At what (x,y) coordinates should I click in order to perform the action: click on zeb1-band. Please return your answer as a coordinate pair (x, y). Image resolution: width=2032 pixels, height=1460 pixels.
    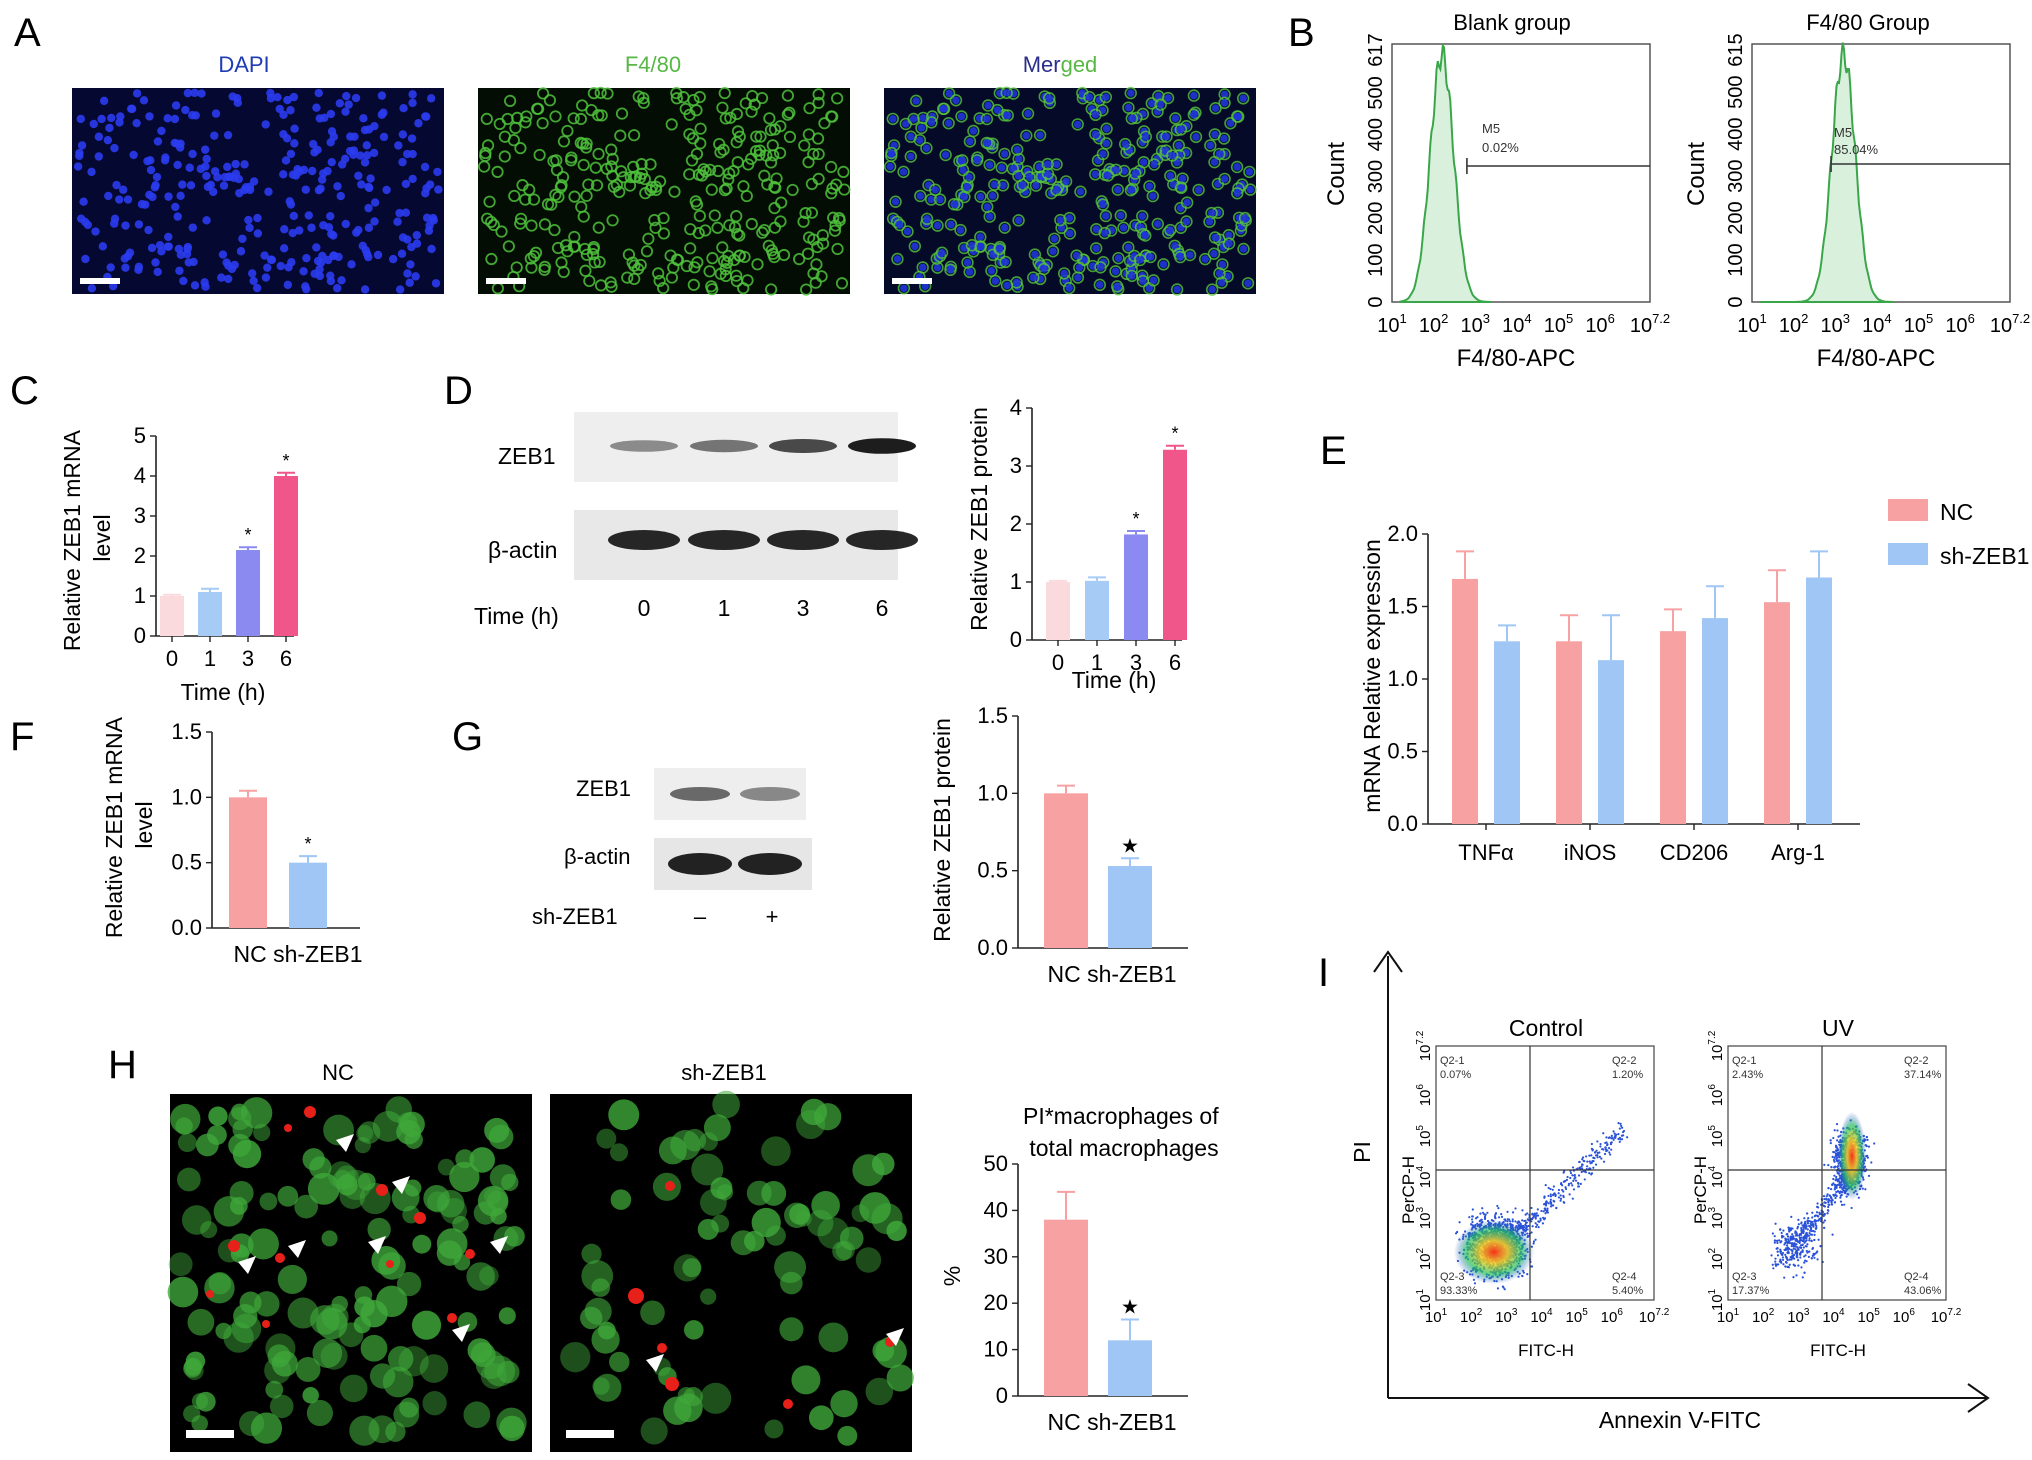
    Looking at the image, I should click on (700, 794).